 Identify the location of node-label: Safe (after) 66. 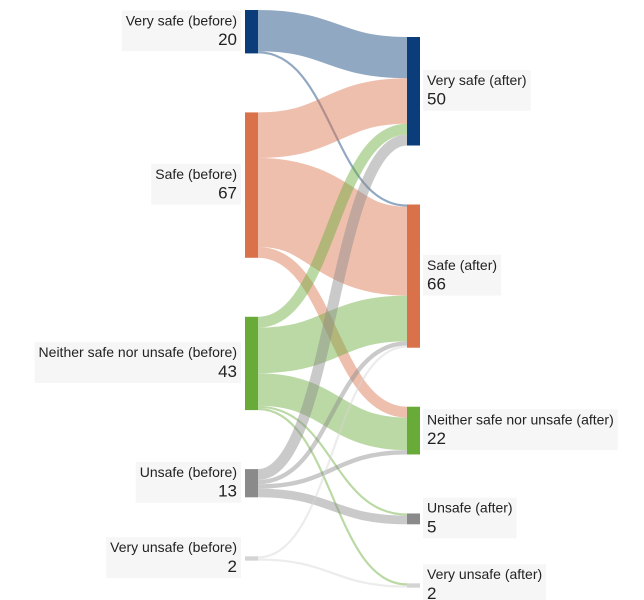
(462, 275).